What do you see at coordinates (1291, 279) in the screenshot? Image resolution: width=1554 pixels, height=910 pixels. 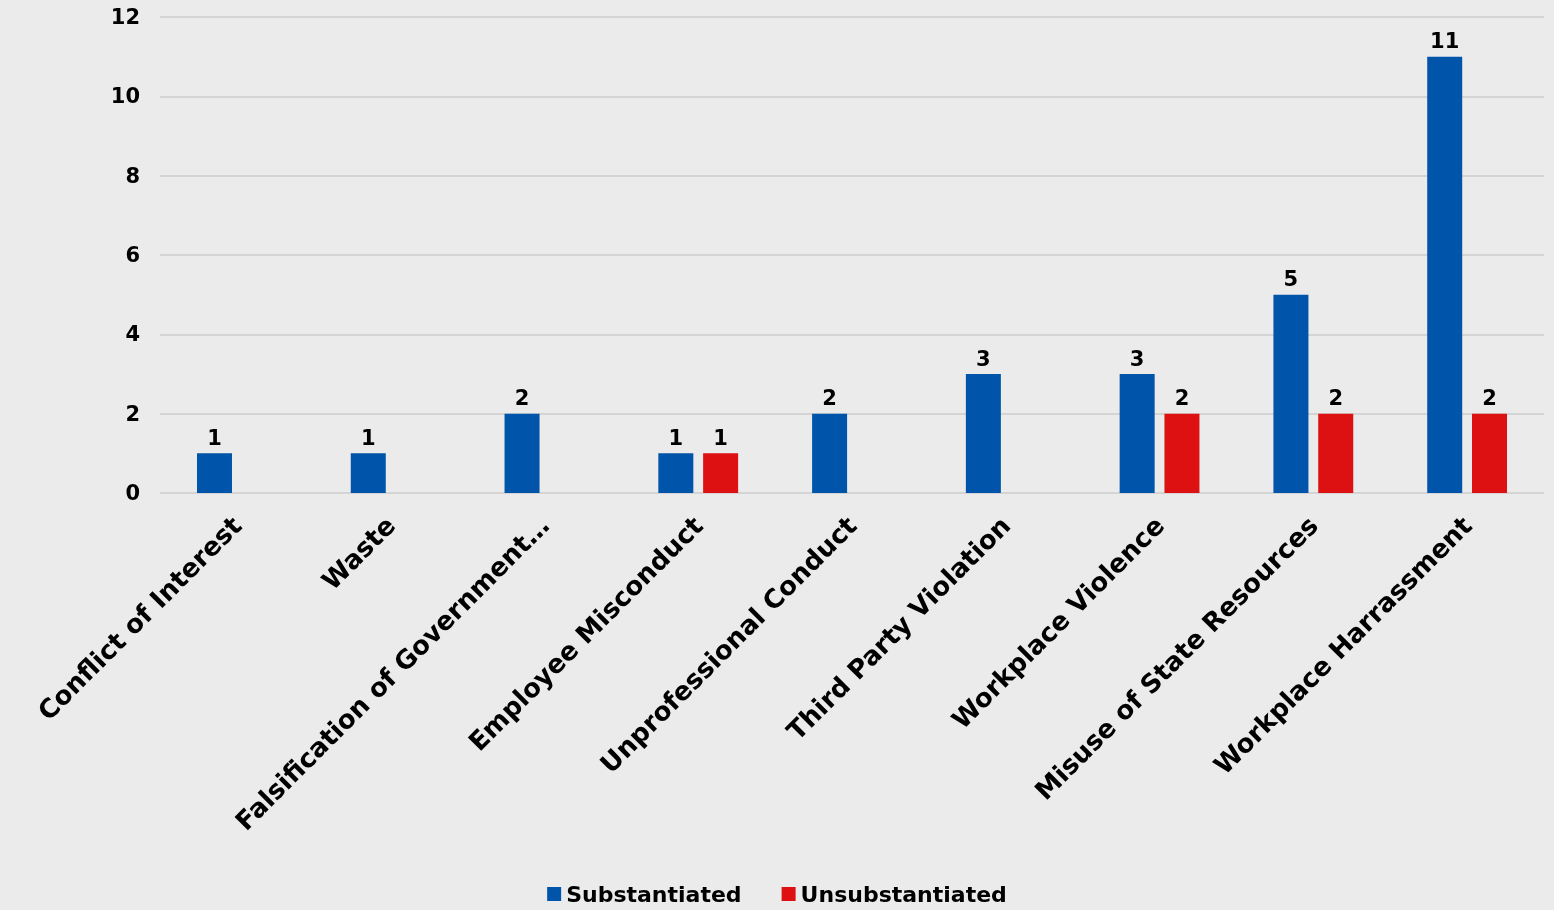 I see `data-label: 5` at bounding box center [1291, 279].